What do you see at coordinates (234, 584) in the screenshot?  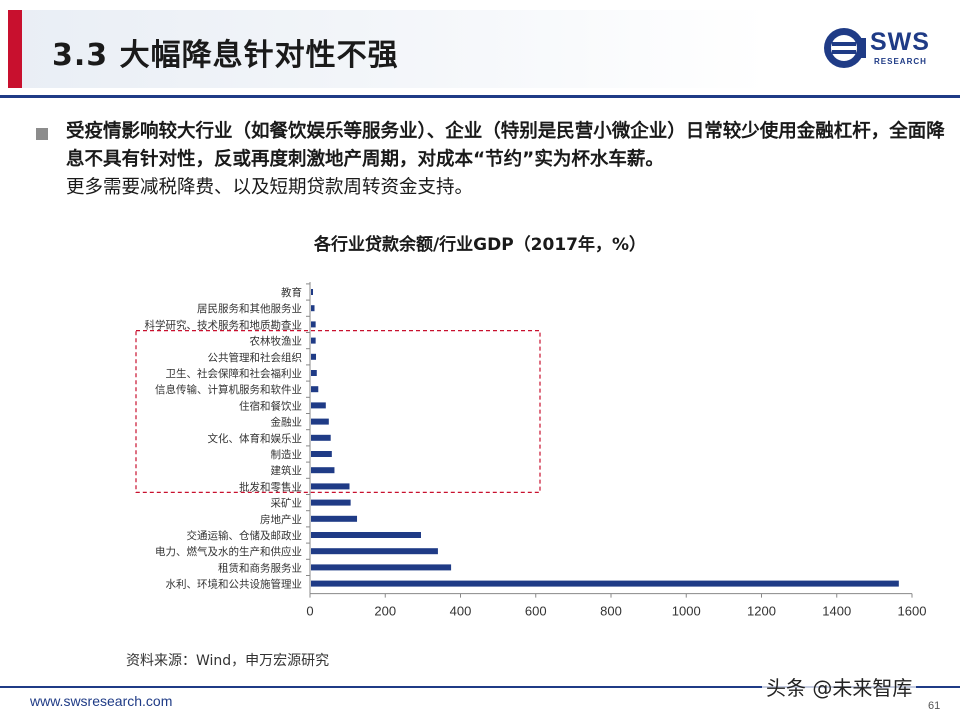 I see `category-label: 水利、环境和公共设施管理业` at bounding box center [234, 584].